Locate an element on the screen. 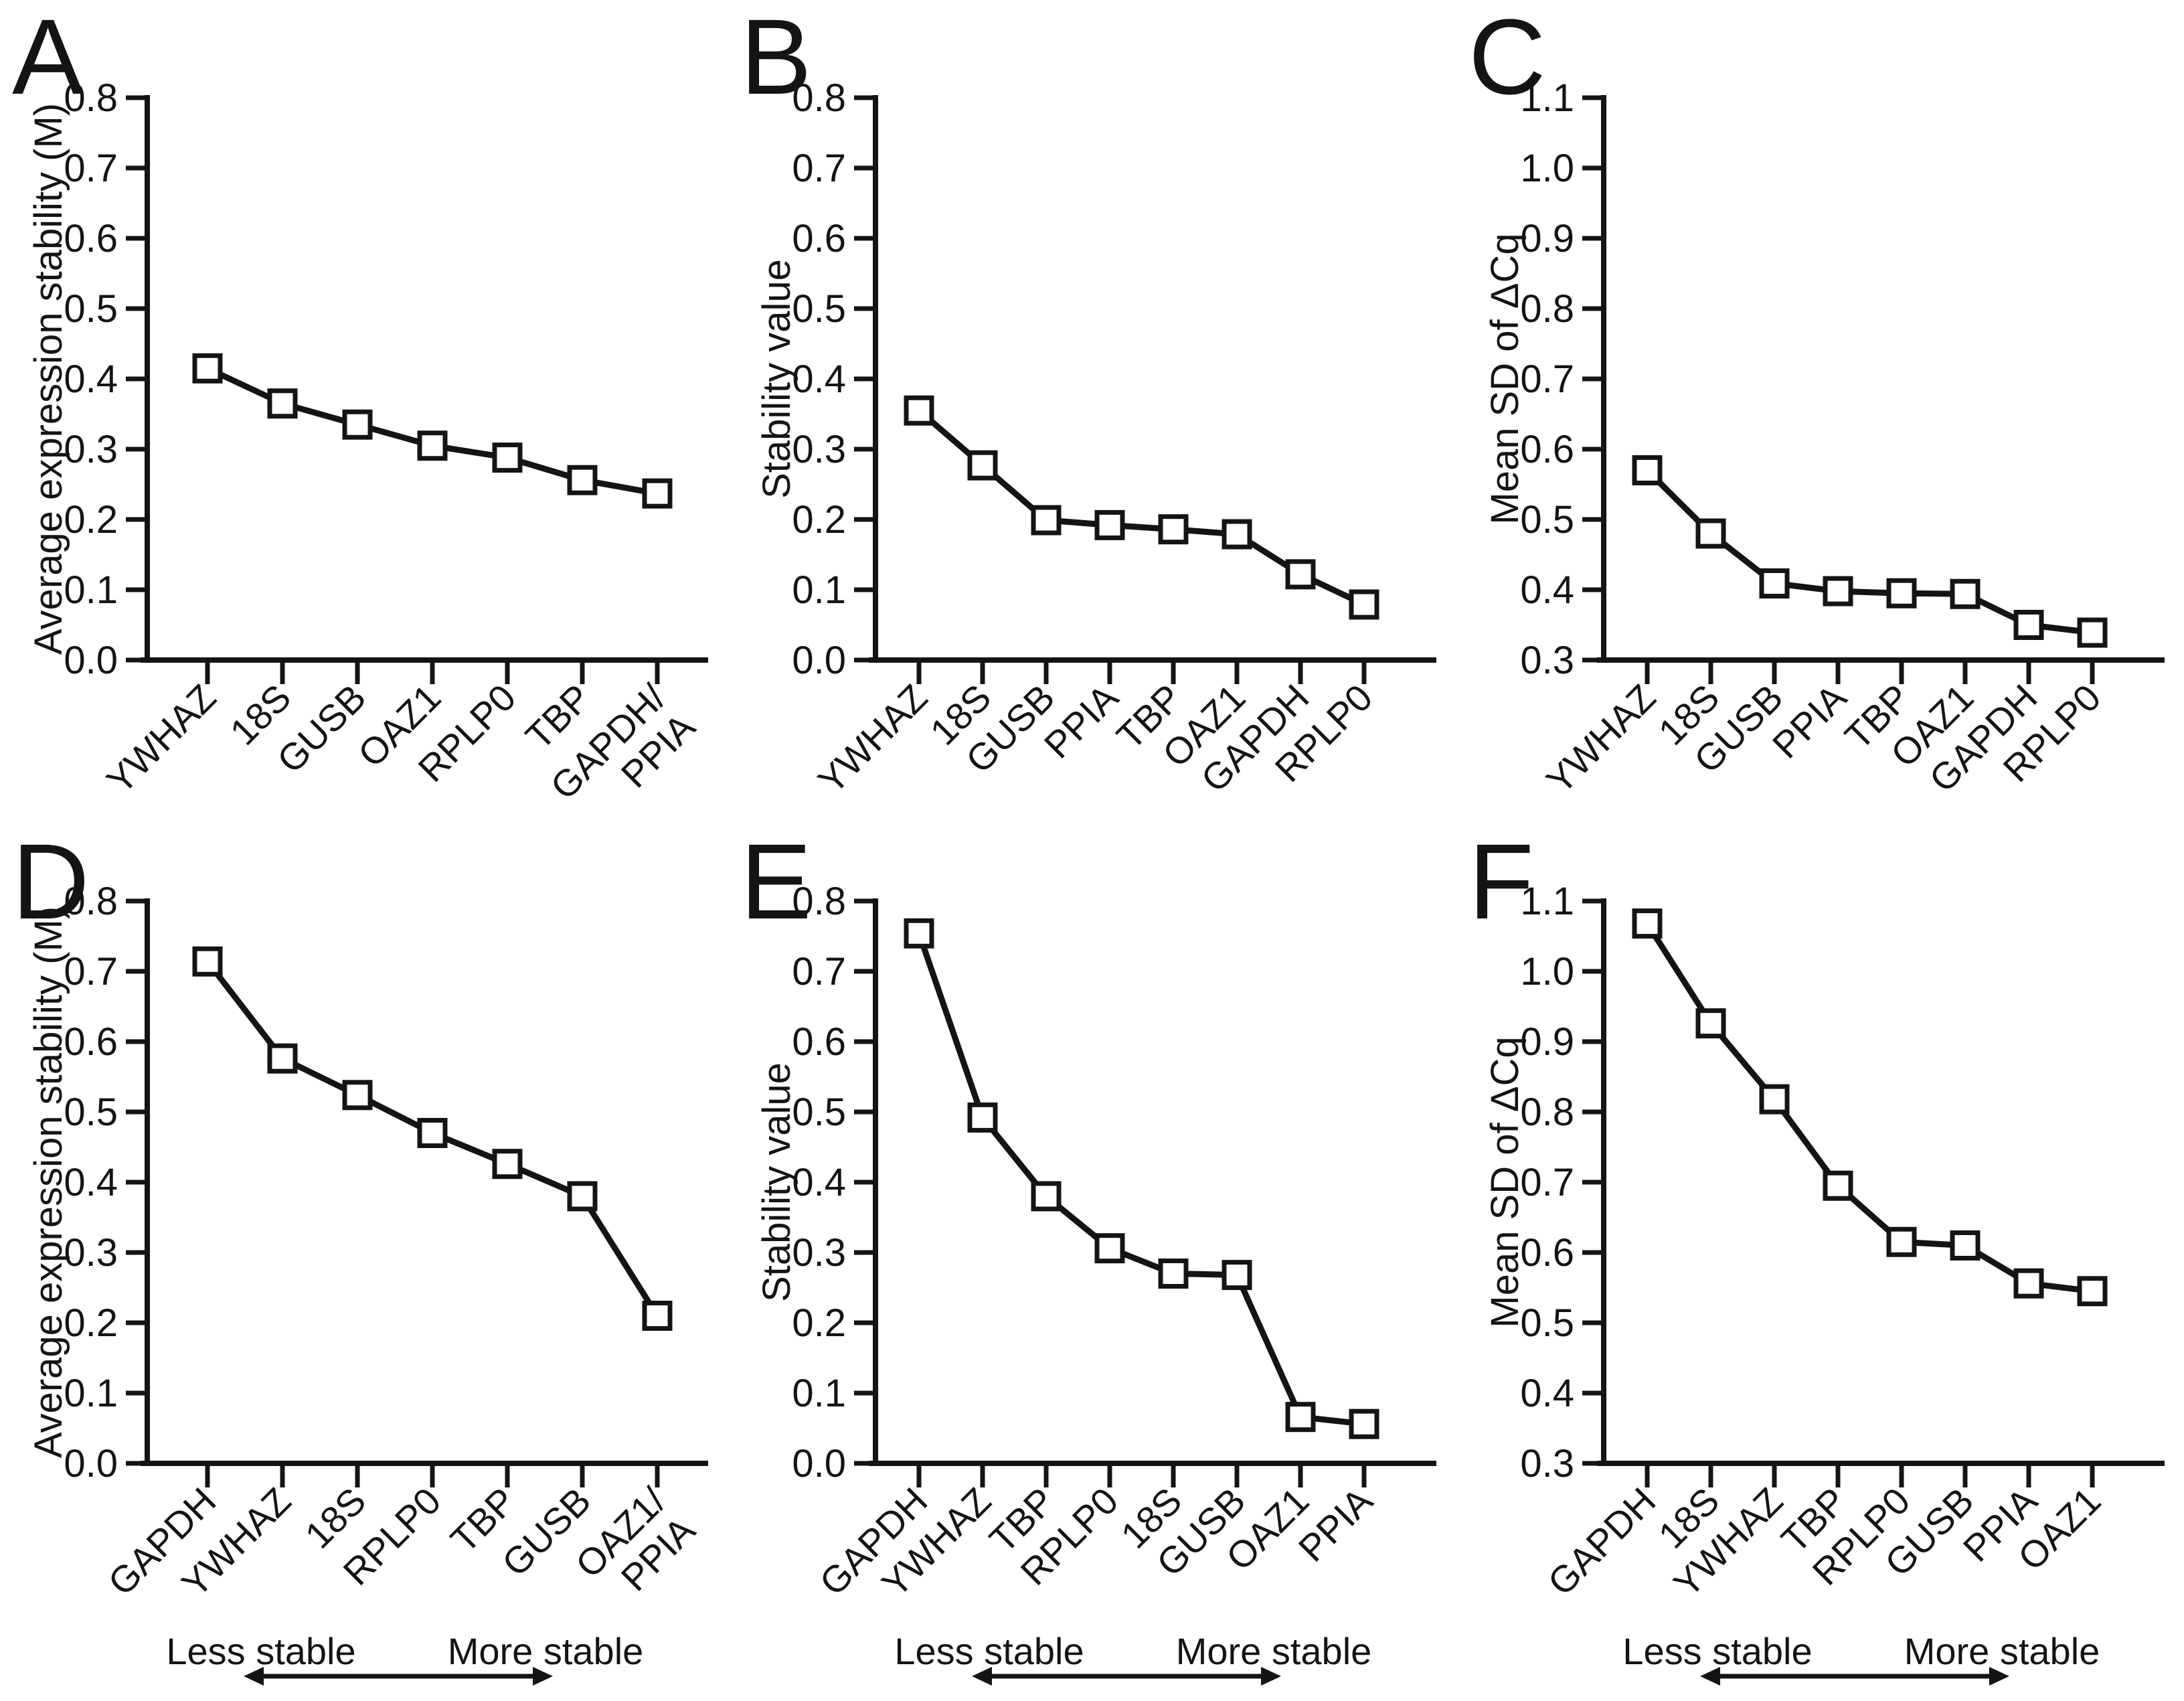 This screenshot has height=1701, width=2184. panel-letter: B is located at coordinates (776, 58).